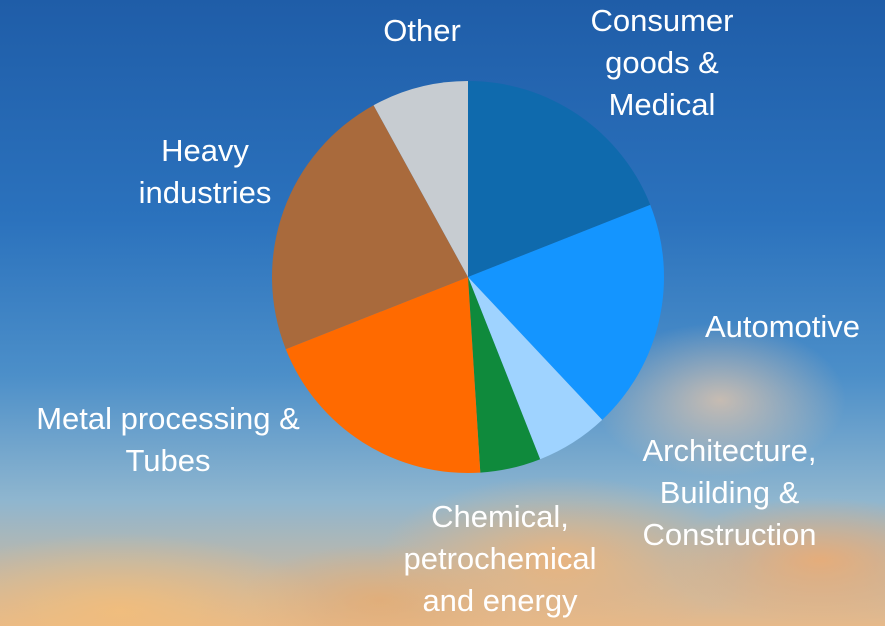  What do you see at coordinates (782, 326) in the screenshot?
I see `slice-label: Automotive` at bounding box center [782, 326].